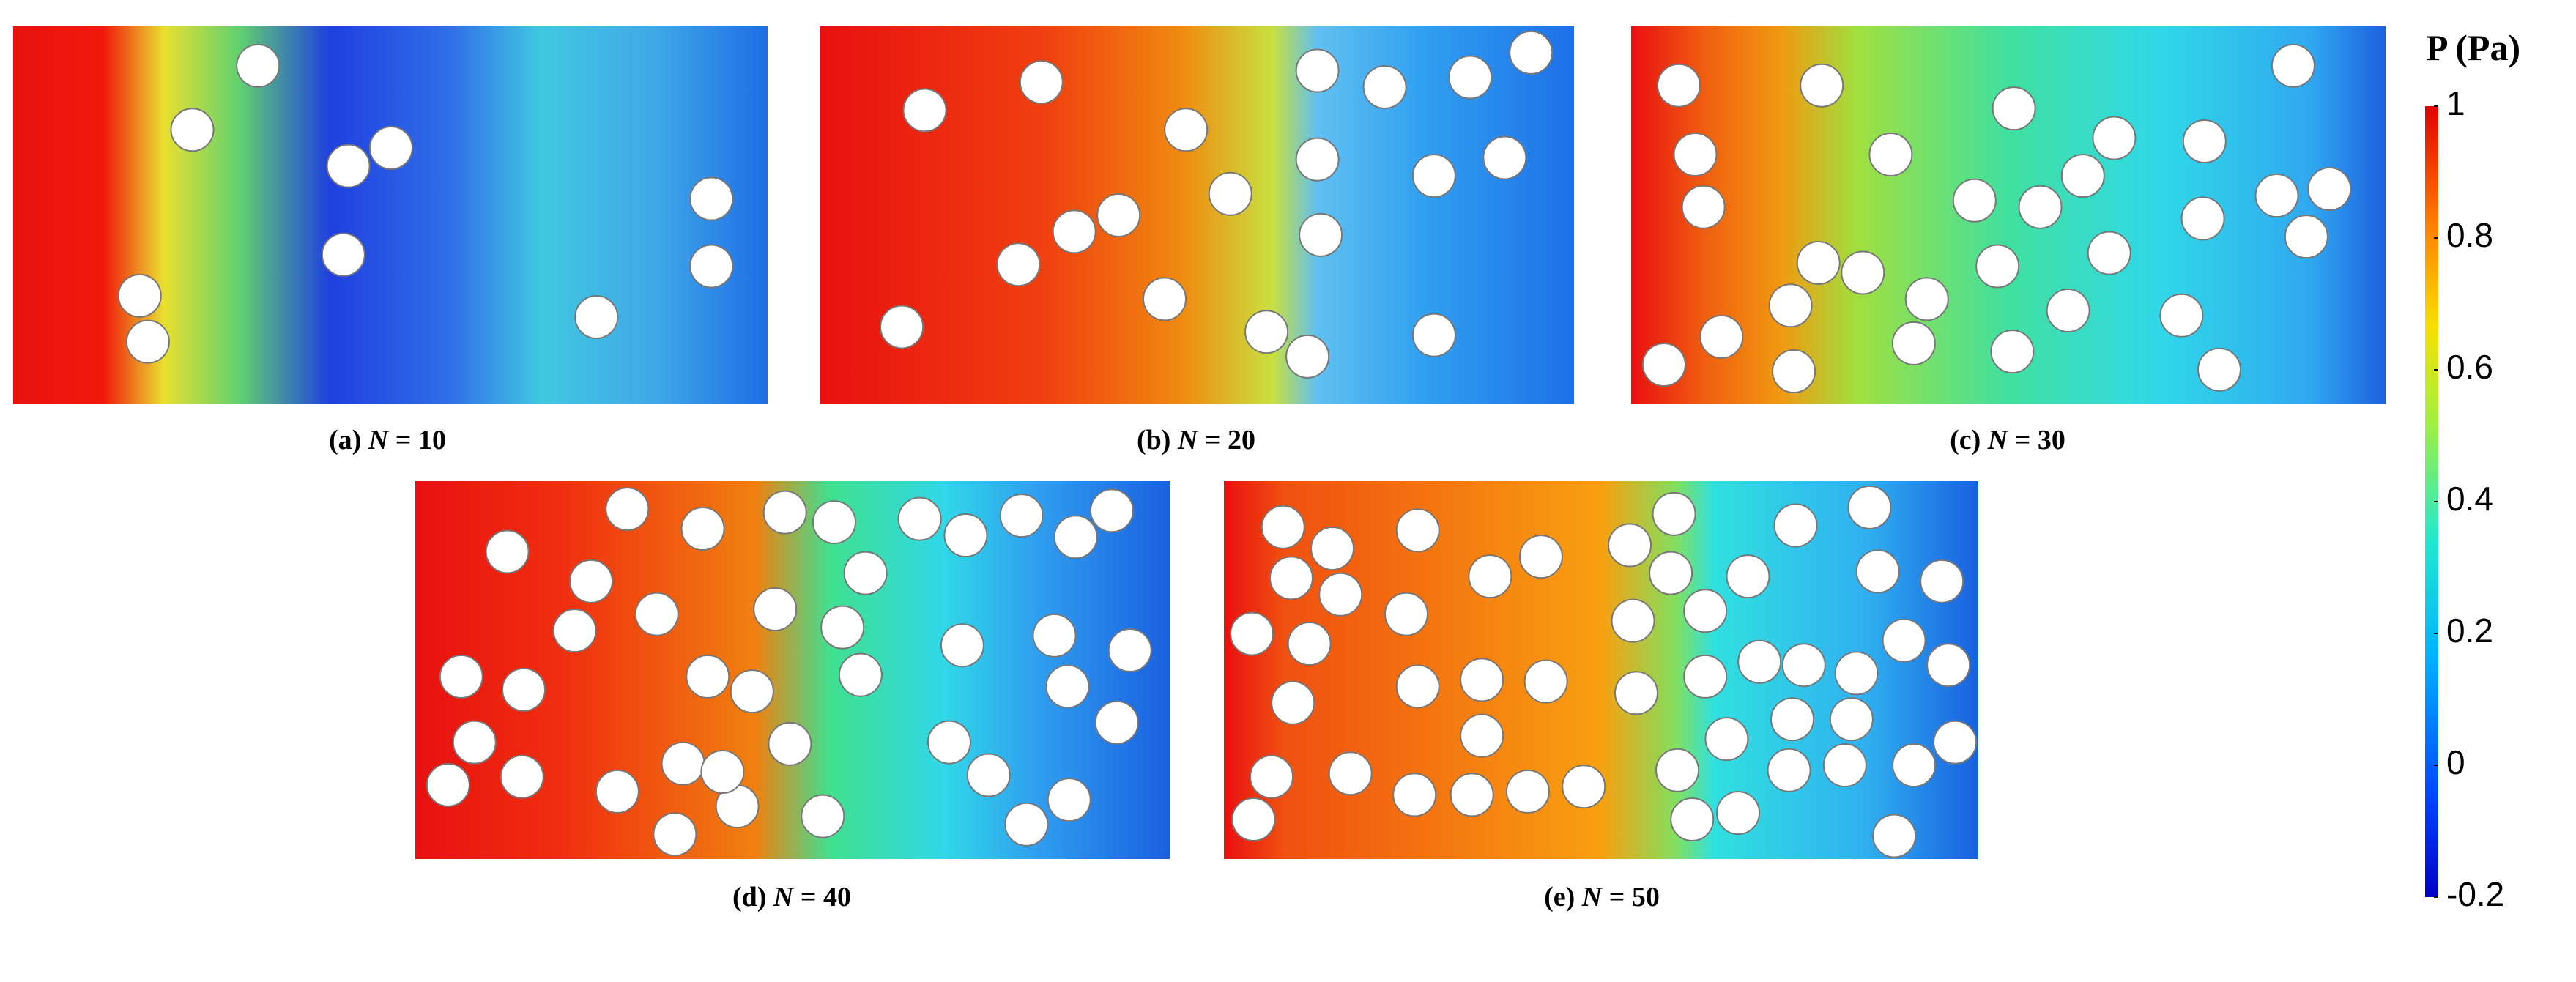  I want to click on caption-value: = 10, so click(421, 440).